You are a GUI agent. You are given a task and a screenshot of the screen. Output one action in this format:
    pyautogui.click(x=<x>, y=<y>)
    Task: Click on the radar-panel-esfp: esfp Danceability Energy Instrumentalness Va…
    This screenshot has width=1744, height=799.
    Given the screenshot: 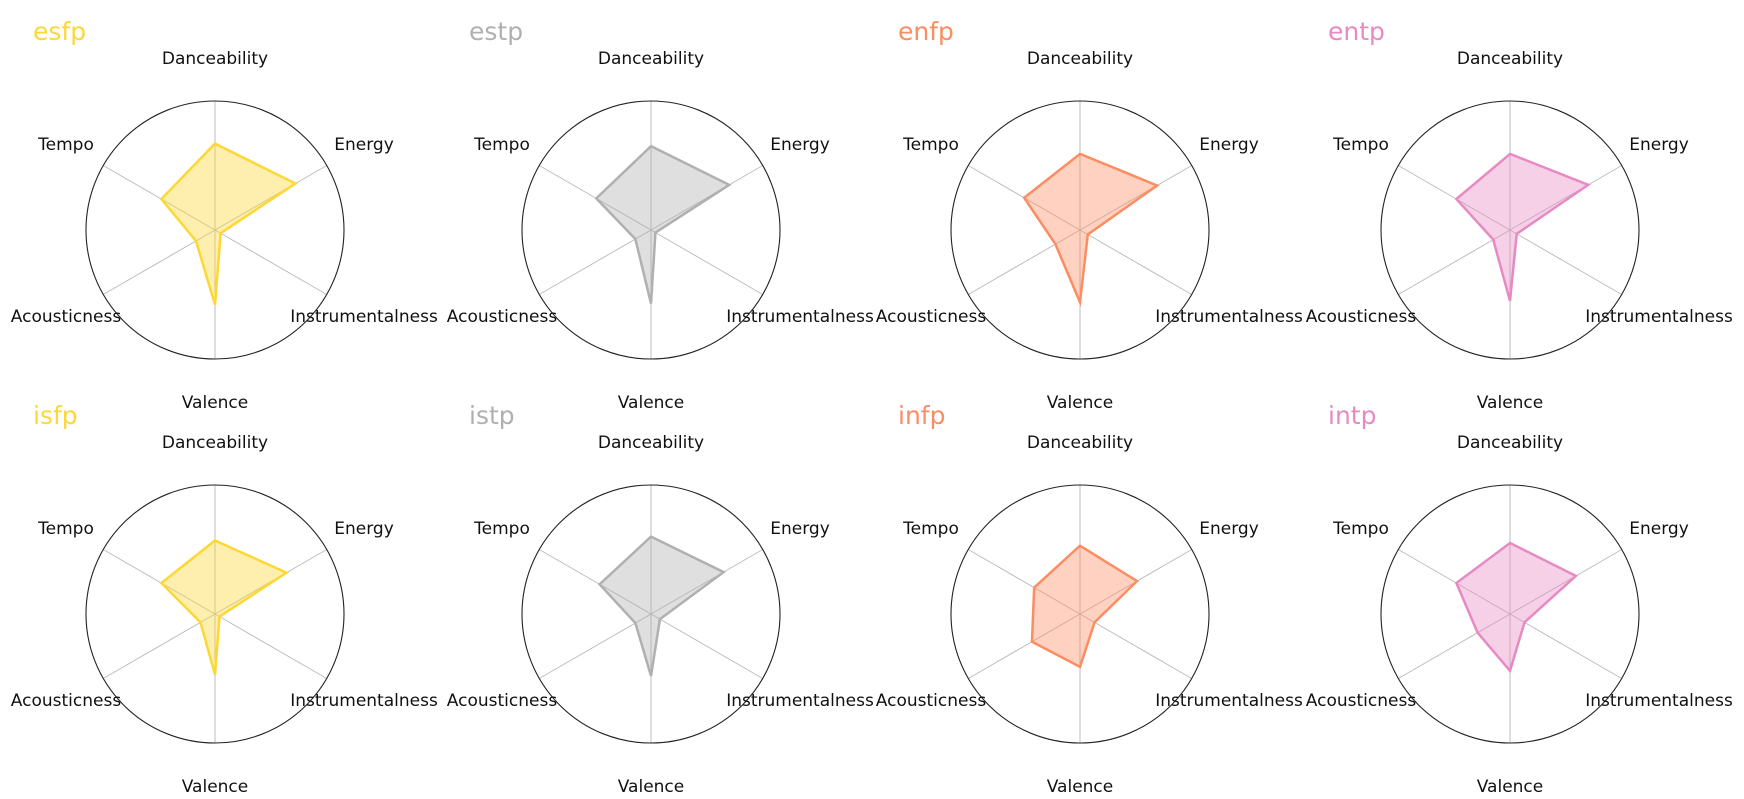 What is the action you would take?
    pyautogui.click(x=224, y=215)
    